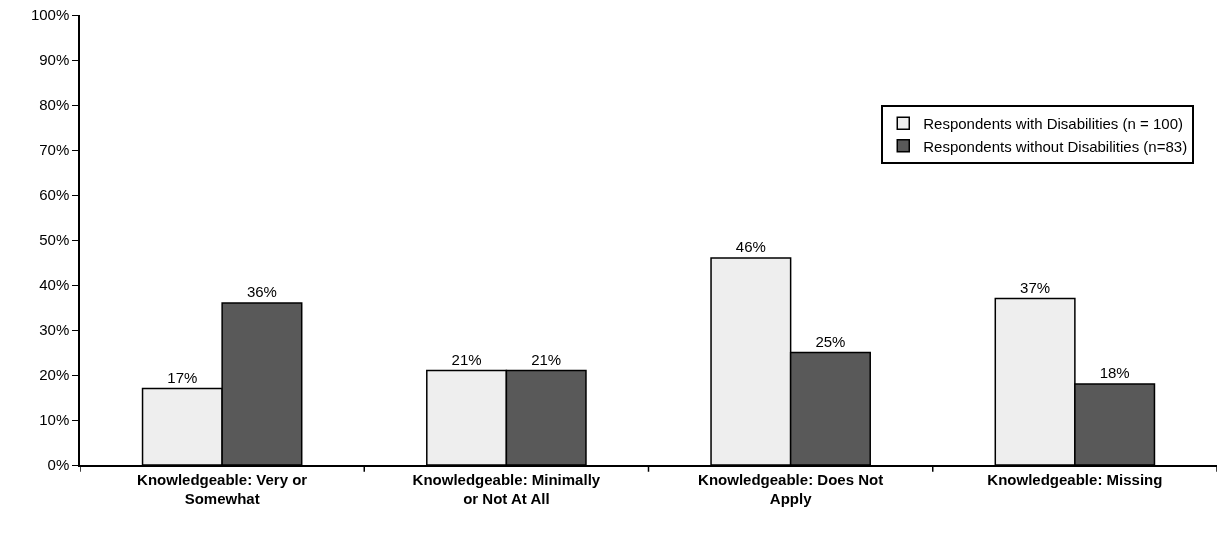  What do you see at coordinates (222, 489) in the screenshot?
I see `x-tick-label: Knowledgeable: Very or Somewhat` at bounding box center [222, 489].